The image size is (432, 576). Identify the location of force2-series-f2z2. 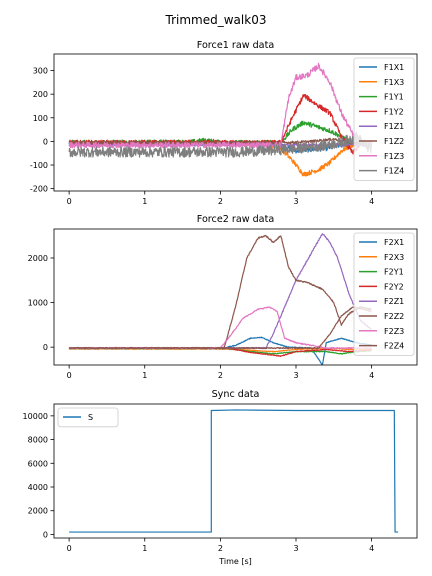
(220, 292).